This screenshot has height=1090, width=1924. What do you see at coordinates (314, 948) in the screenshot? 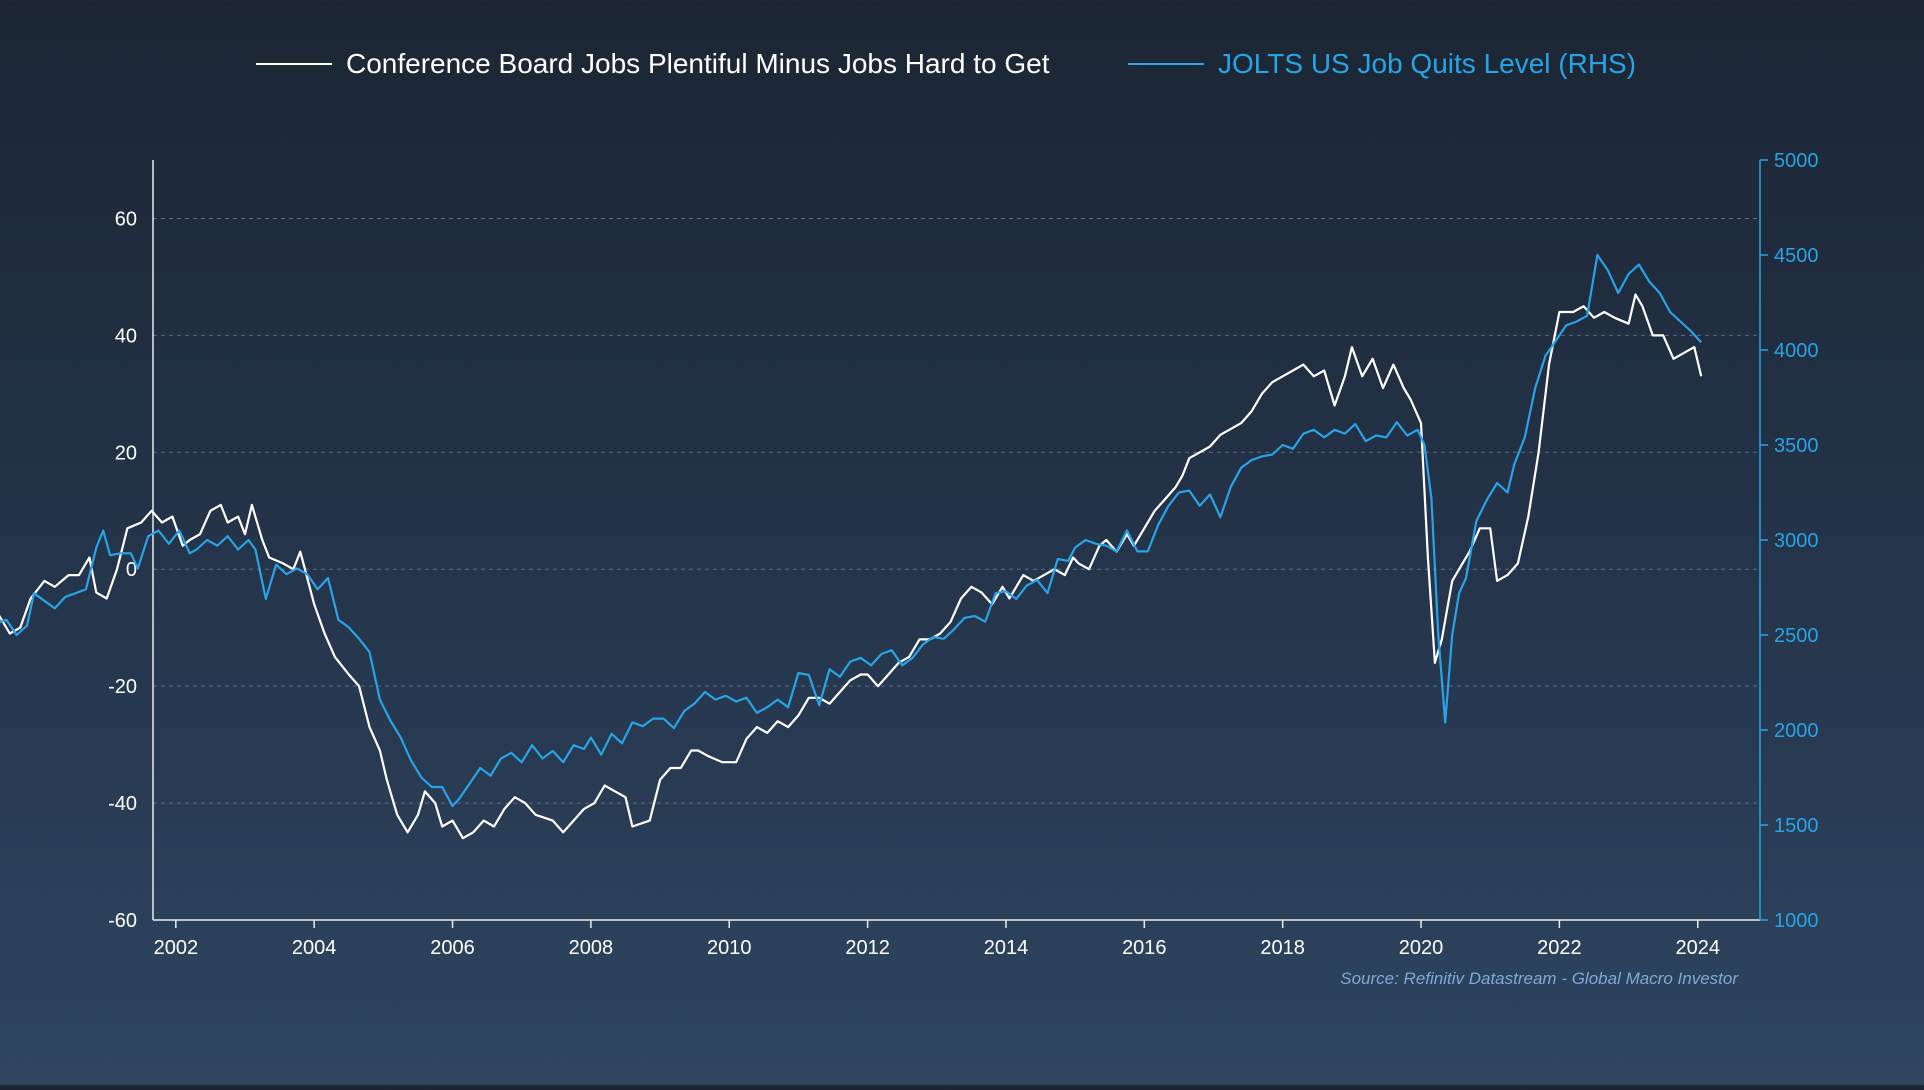
I see `x-tick-label: 2004` at bounding box center [314, 948].